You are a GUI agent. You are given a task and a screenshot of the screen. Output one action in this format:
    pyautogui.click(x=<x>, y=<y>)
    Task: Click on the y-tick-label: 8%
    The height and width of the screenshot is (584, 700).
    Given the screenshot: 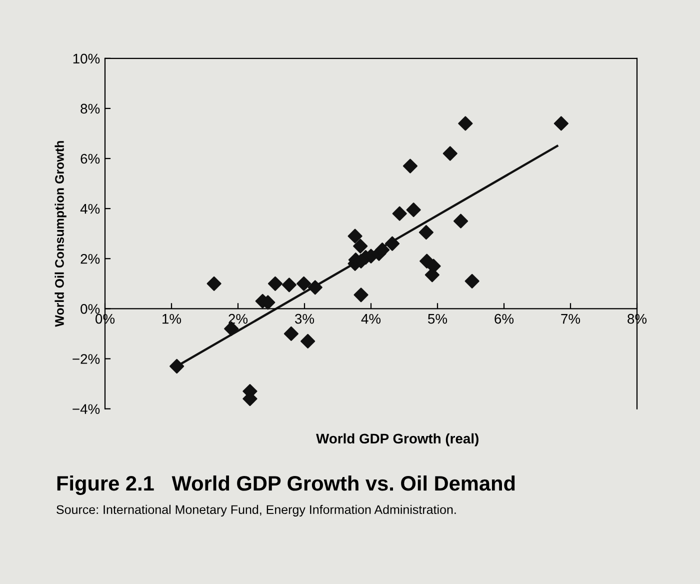 What is the action you would take?
    pyautogui.click(x=90, y=109)
    